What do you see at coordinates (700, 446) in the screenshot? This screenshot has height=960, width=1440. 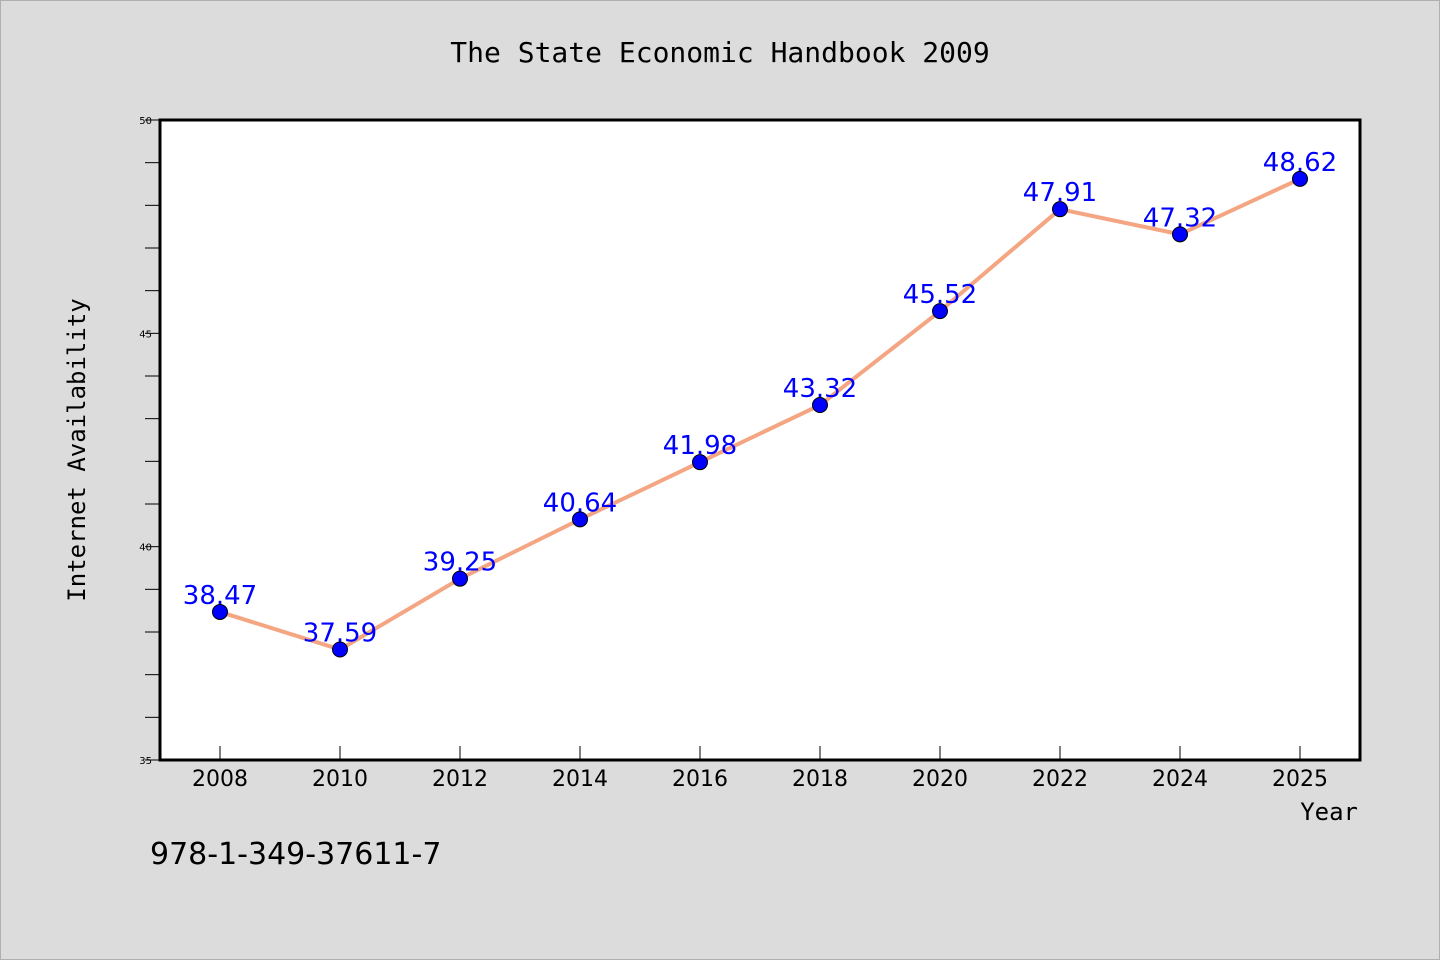 I see `data-label: 41.98` at bounding box center [700, 446].